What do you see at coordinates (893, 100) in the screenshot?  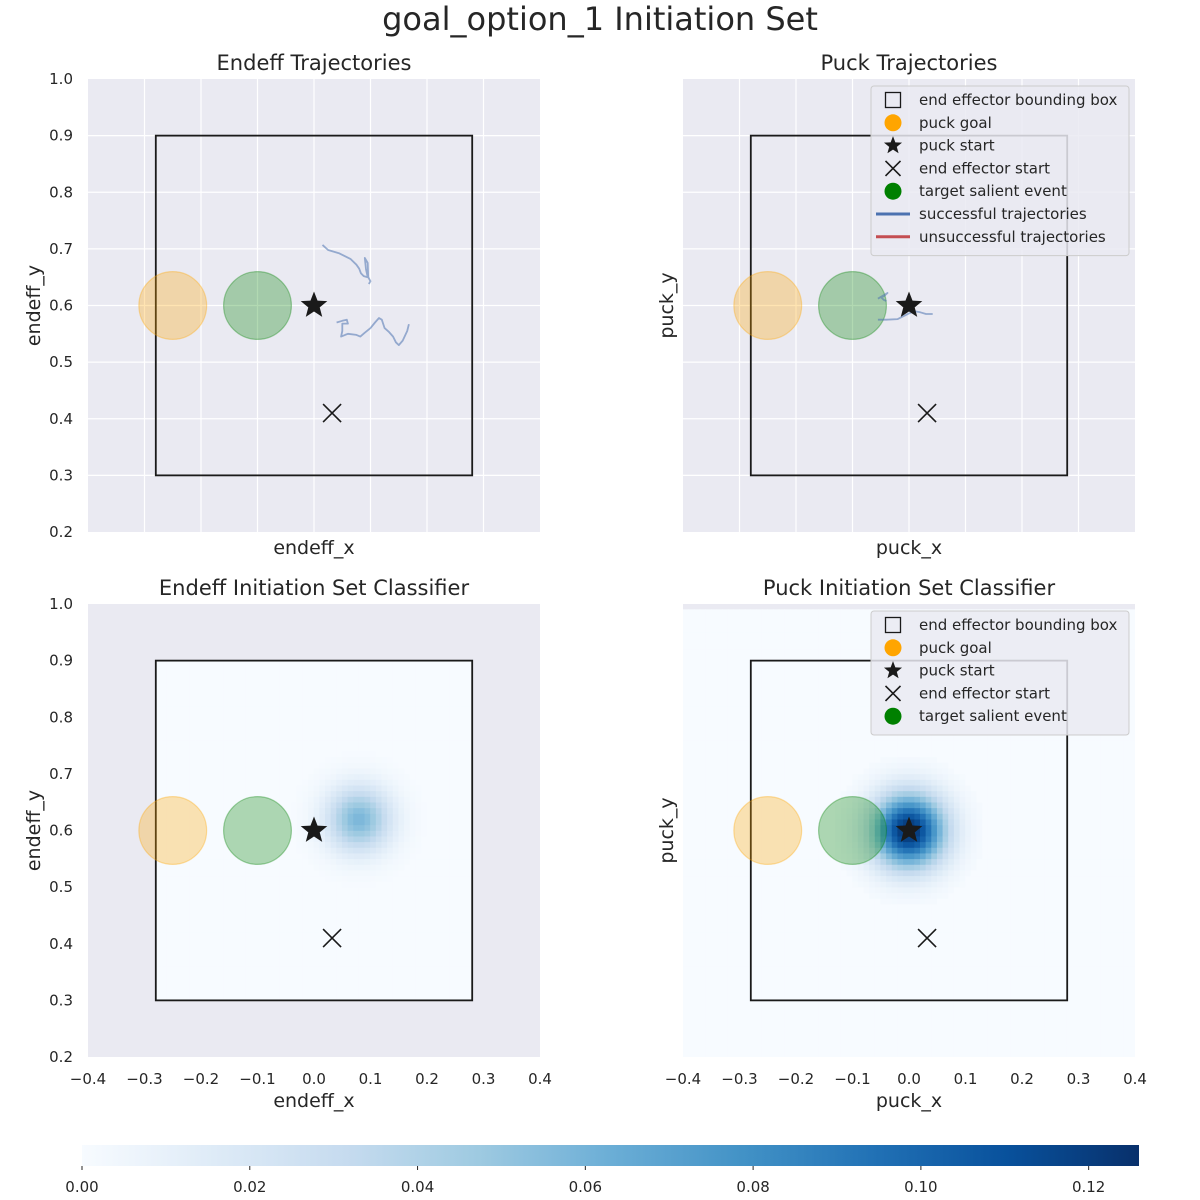 I see `legend-square-icon` at bounding box center [893, 100].